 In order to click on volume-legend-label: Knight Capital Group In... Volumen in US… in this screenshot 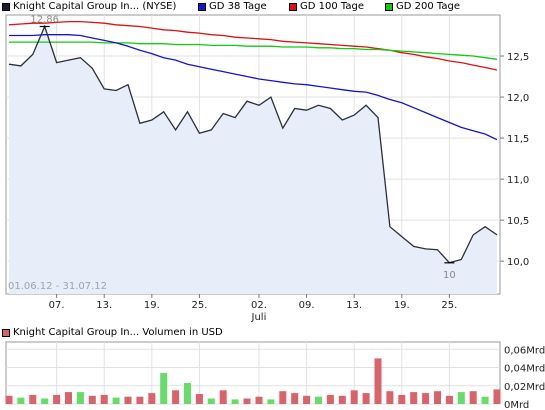, I will do `click(118, 332)`.